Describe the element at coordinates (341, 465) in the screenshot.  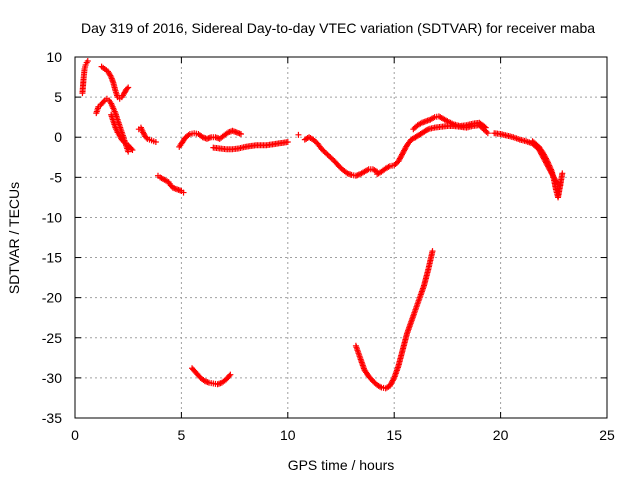
I see `x-axis-label: GPS time / hours` at that location.